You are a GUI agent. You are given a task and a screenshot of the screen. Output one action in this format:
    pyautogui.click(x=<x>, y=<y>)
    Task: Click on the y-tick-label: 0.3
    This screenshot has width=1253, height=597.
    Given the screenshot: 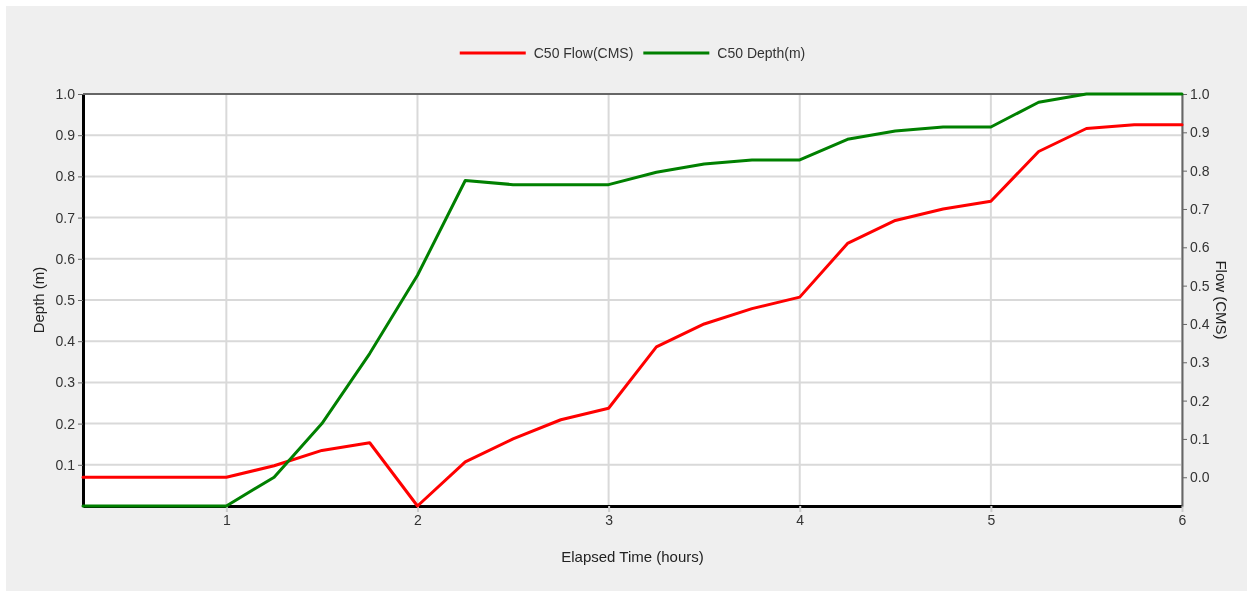 What is the action you would take?
    pyautogui.click(x=65, y=382)
    